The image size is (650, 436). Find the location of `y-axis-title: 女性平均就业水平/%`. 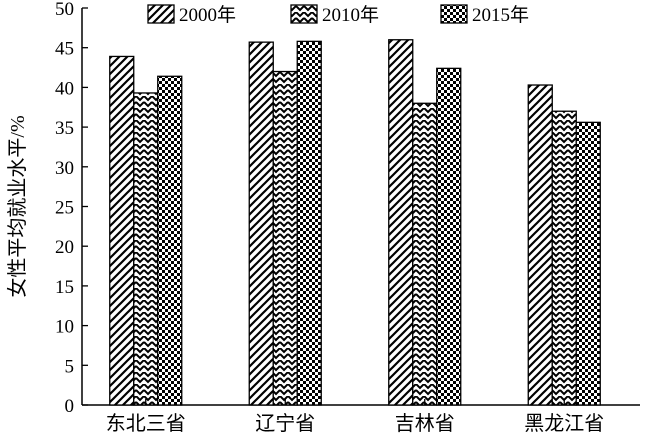

y-axis-title: 女性平均就业水平/% is located at coordinates (17, 206).